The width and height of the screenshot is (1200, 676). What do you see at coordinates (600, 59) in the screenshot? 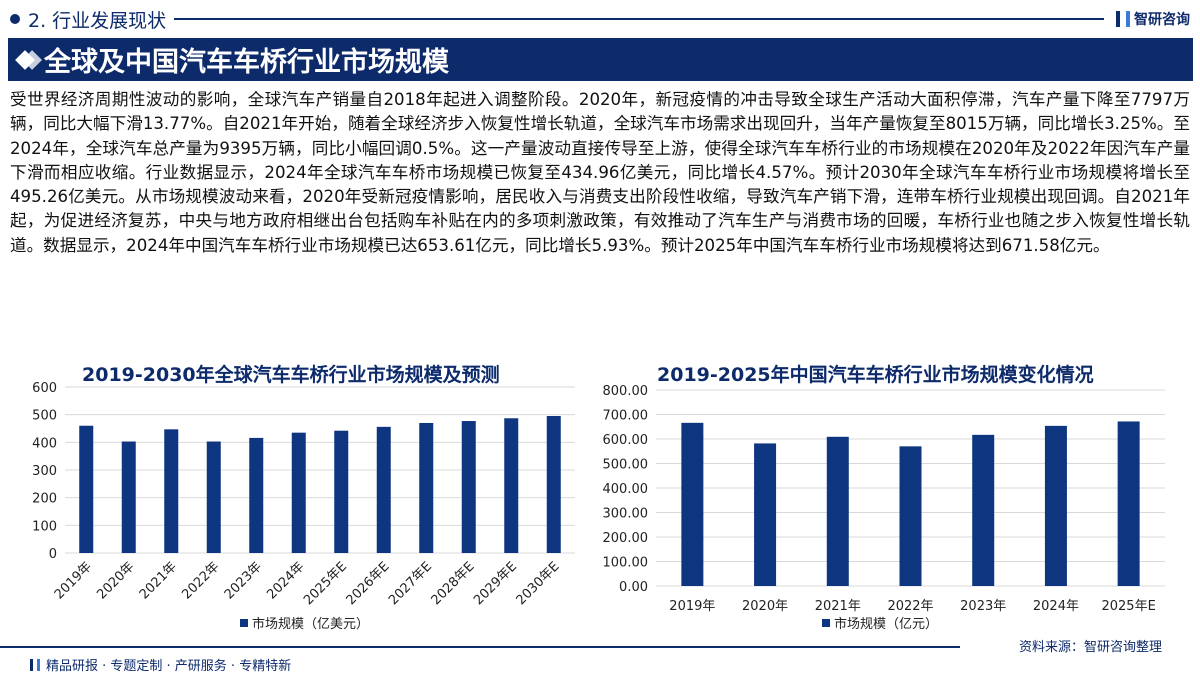
I see `title-bar: 全球及中国汽车车桥行业市场规模` at bounding box center [600, 59].